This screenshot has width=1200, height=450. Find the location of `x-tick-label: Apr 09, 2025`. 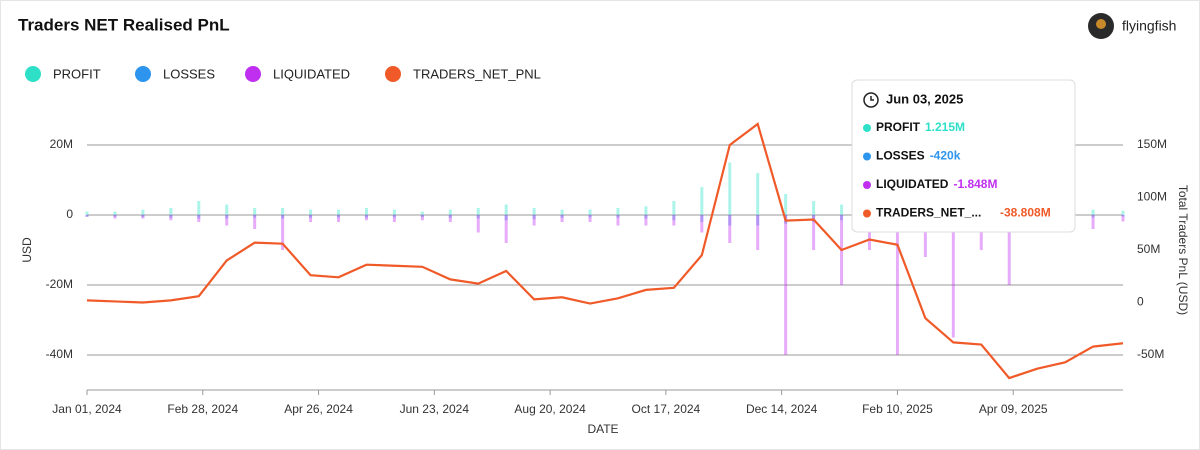

x-tick-label: Apr 09, 2025 is located at coordinates (1013, 409).